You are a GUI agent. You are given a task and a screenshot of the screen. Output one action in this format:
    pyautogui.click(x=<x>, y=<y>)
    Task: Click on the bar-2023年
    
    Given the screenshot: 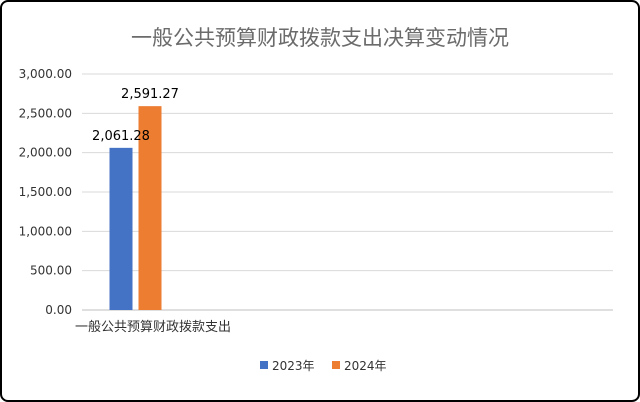 What is the action you would take?
    pyautogui.click(x=121, y=228)
    